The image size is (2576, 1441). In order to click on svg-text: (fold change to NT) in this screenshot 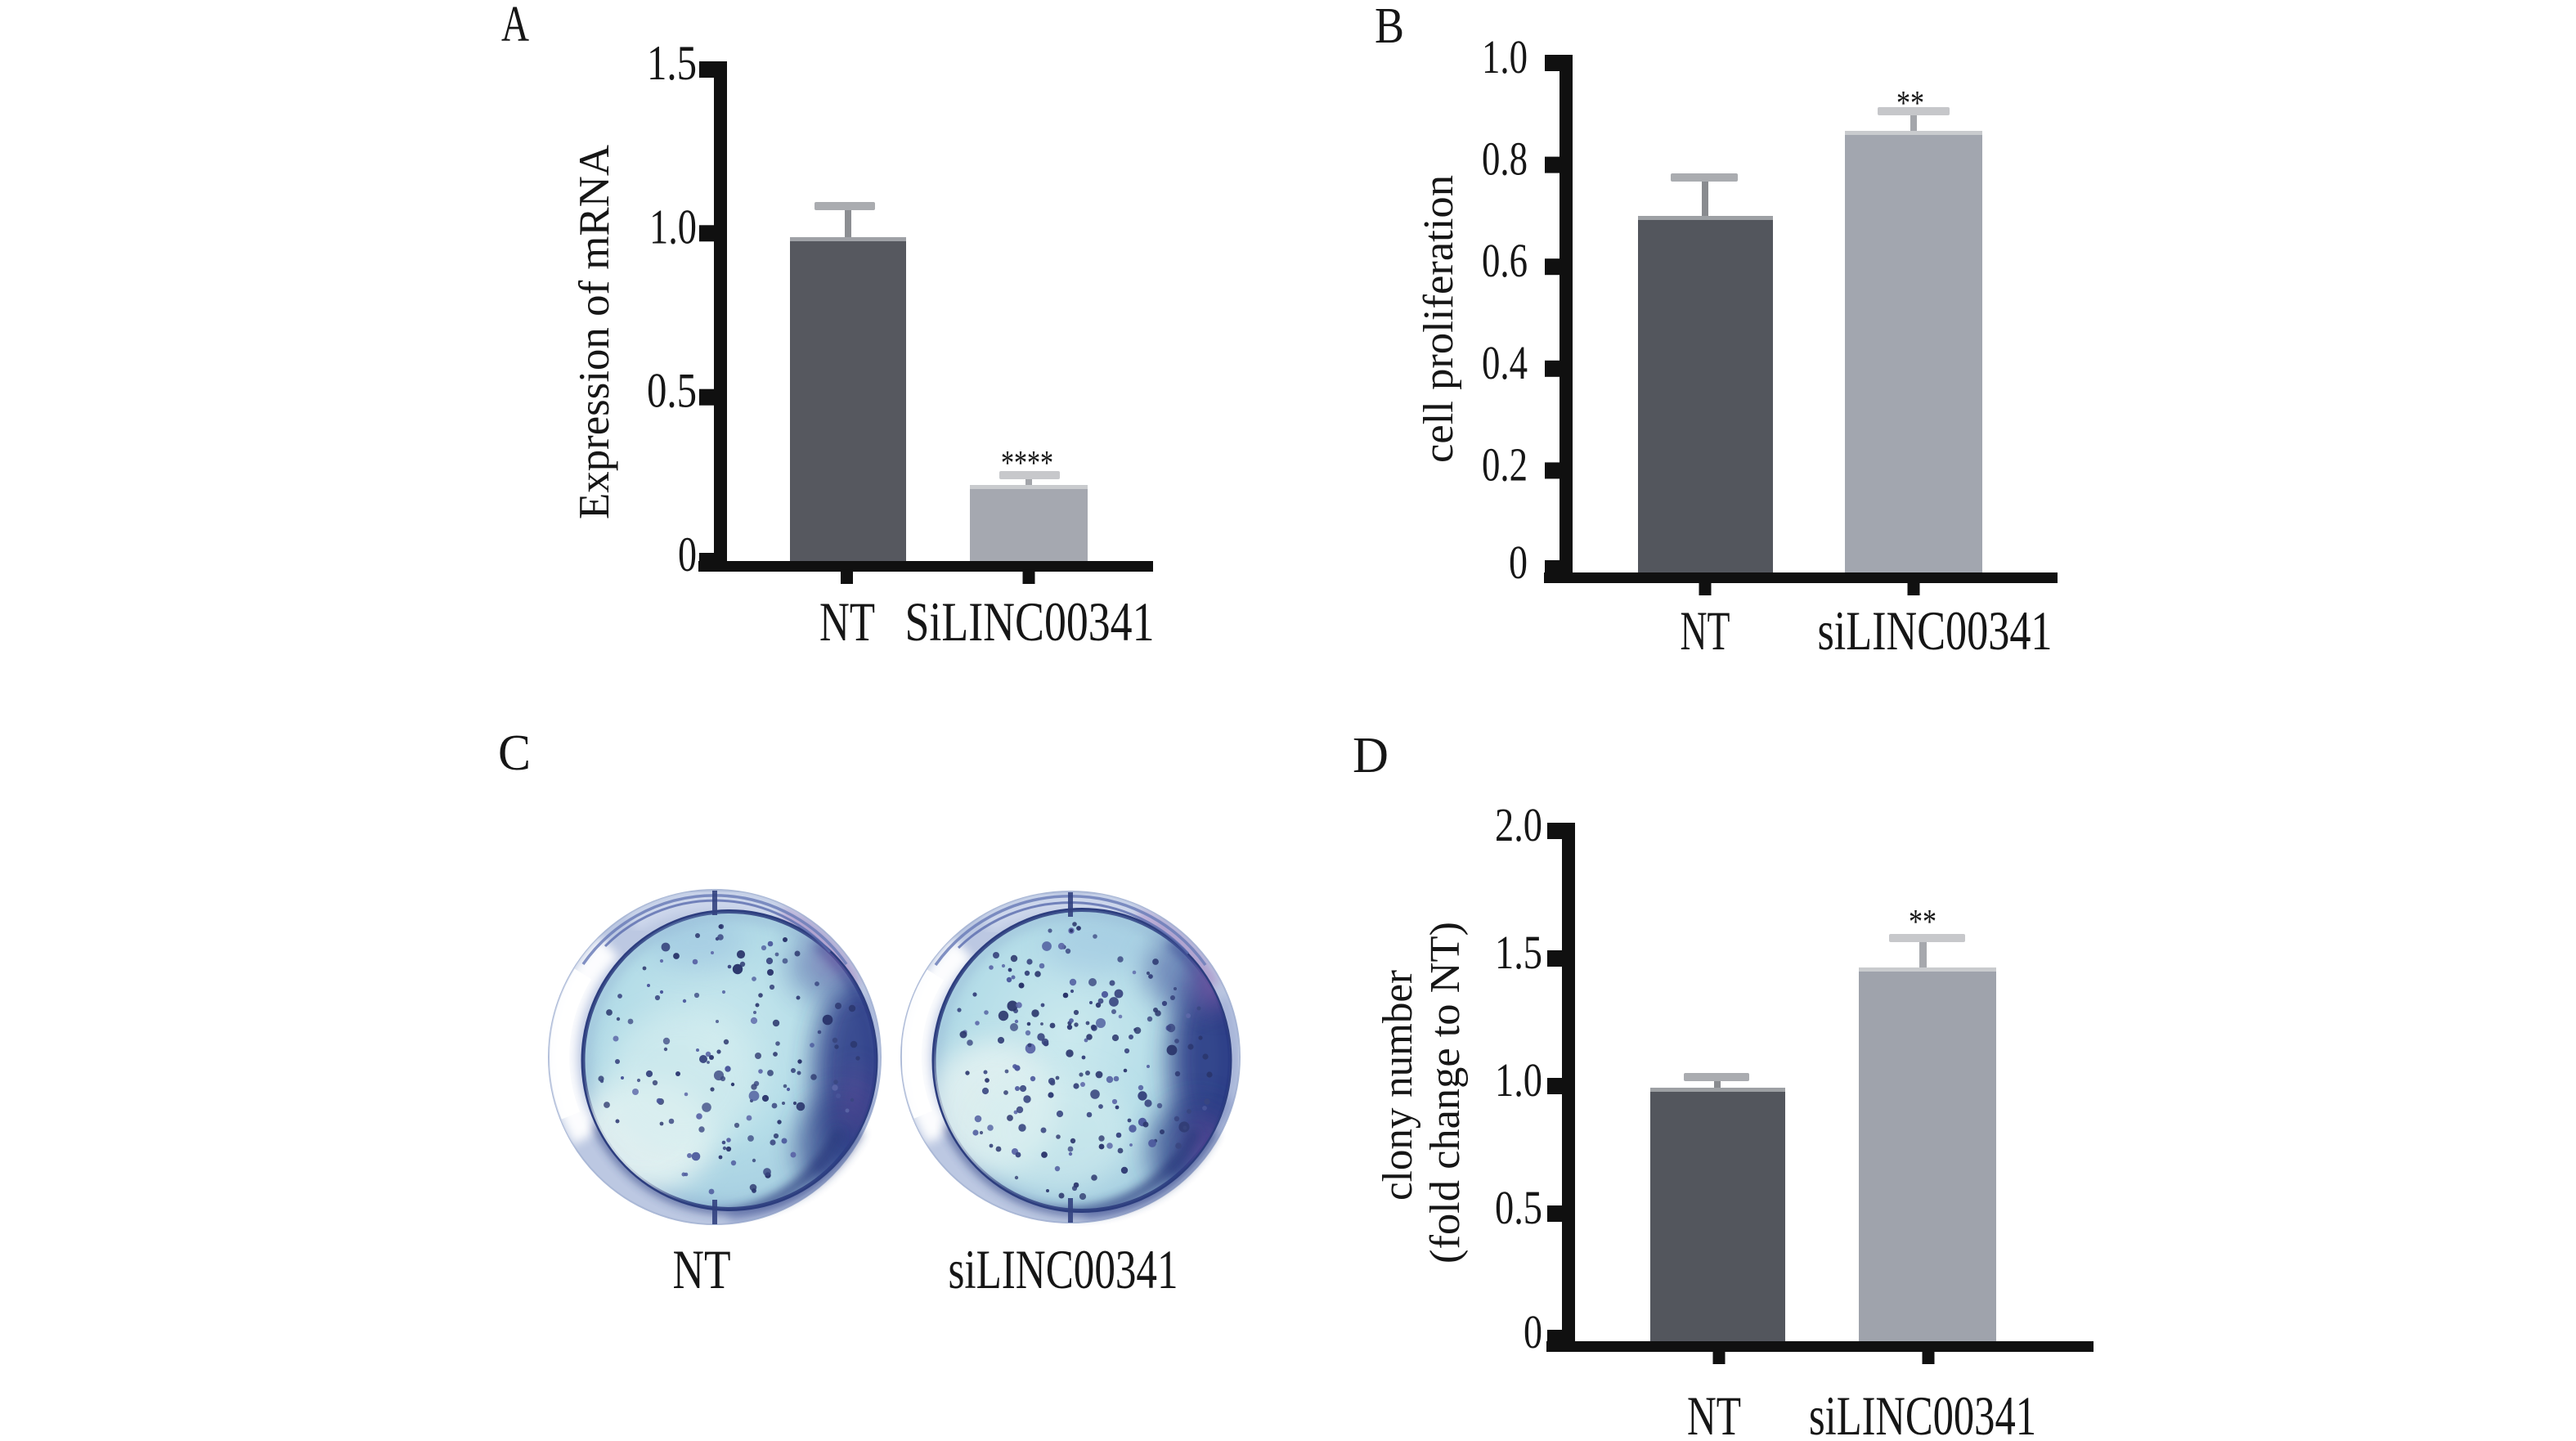, I will do `click(1446, 1093)`.